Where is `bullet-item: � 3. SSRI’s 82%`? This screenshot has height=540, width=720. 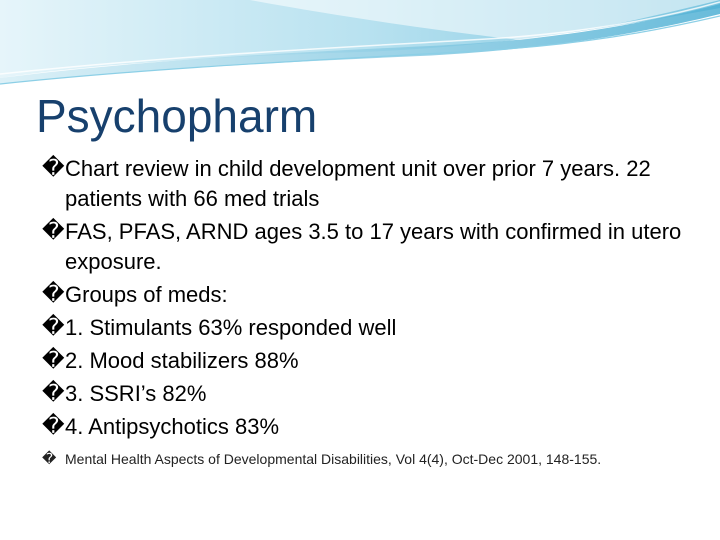
bullet-item: � 3. SSRI’s 82% is located at coordinates (372, 394).